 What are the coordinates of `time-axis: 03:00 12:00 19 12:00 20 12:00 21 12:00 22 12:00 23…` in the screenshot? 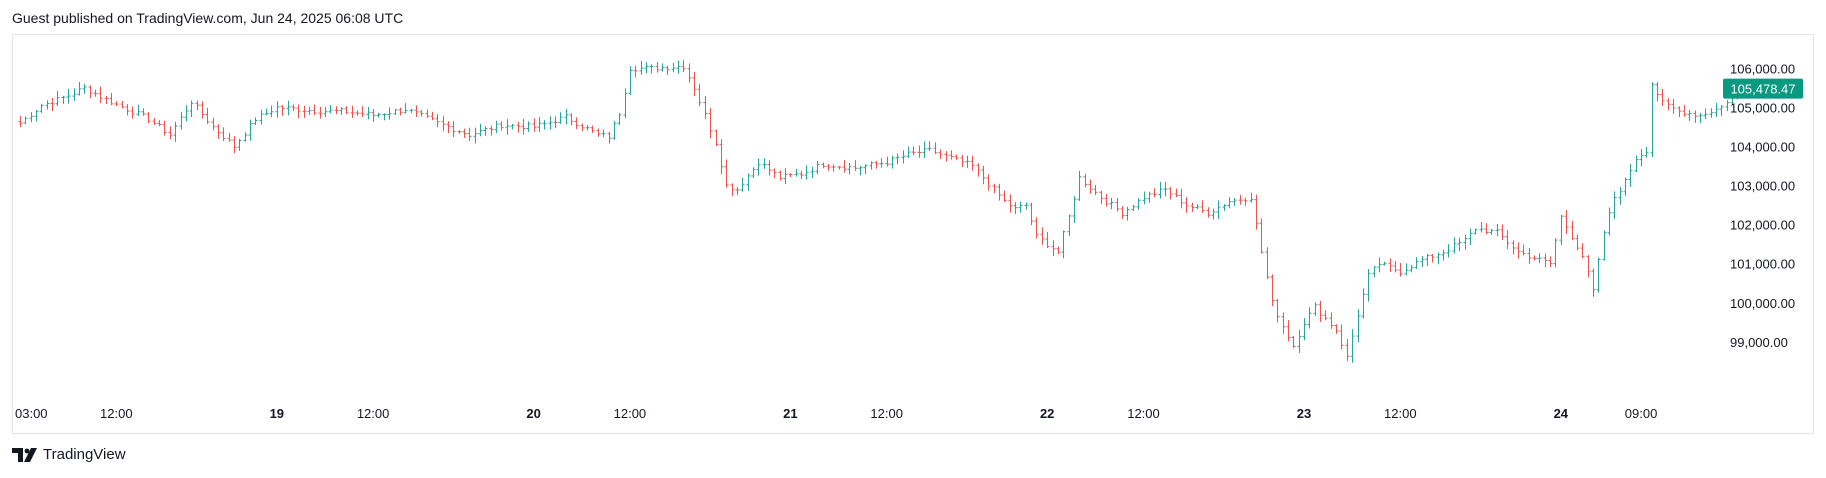 It's located at (836, 413).